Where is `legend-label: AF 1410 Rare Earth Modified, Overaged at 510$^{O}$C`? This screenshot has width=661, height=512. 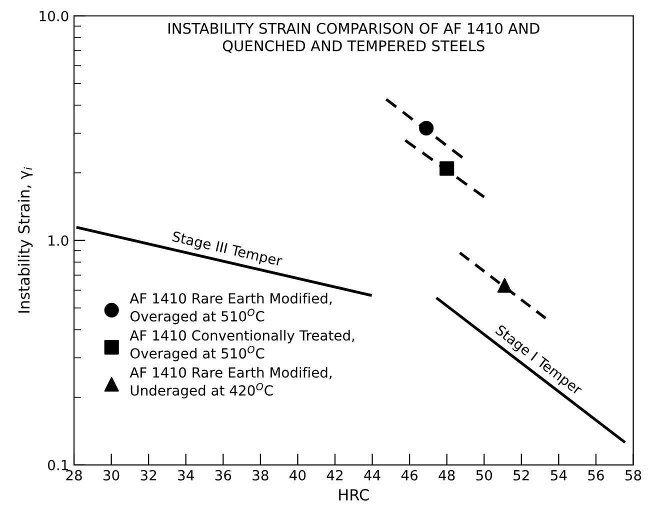
legend-label: AF 1410 Rare Earth Modified, Overaged at 510$^{O}$C is located at coordinates (231, 308).